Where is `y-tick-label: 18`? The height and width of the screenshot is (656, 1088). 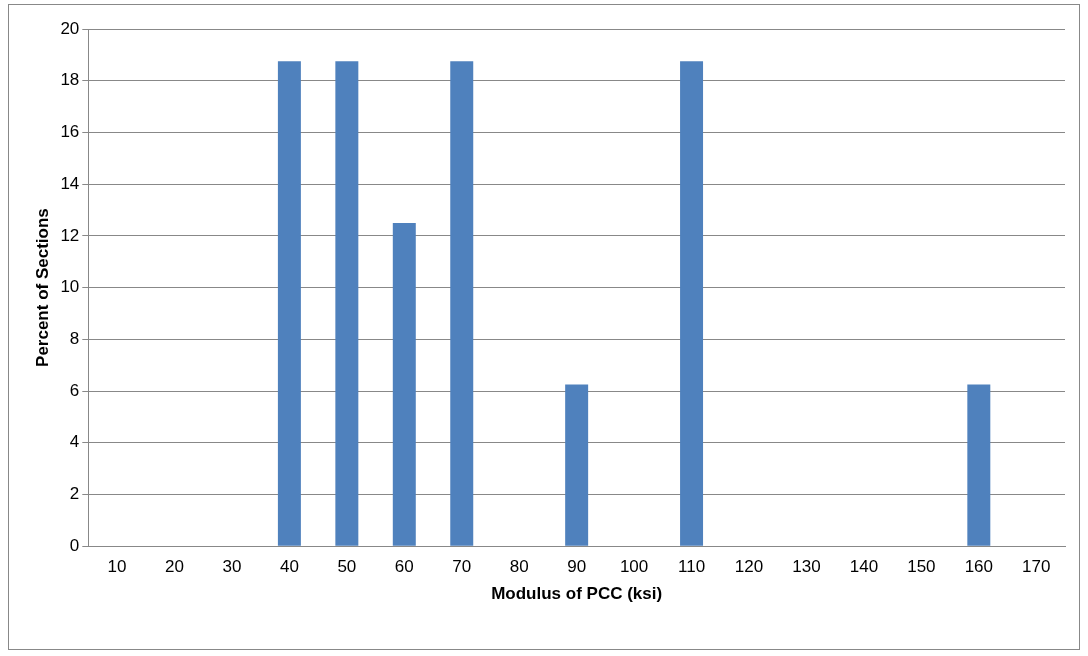 y-tick-label: 18 is located at coordinates (70, 80).